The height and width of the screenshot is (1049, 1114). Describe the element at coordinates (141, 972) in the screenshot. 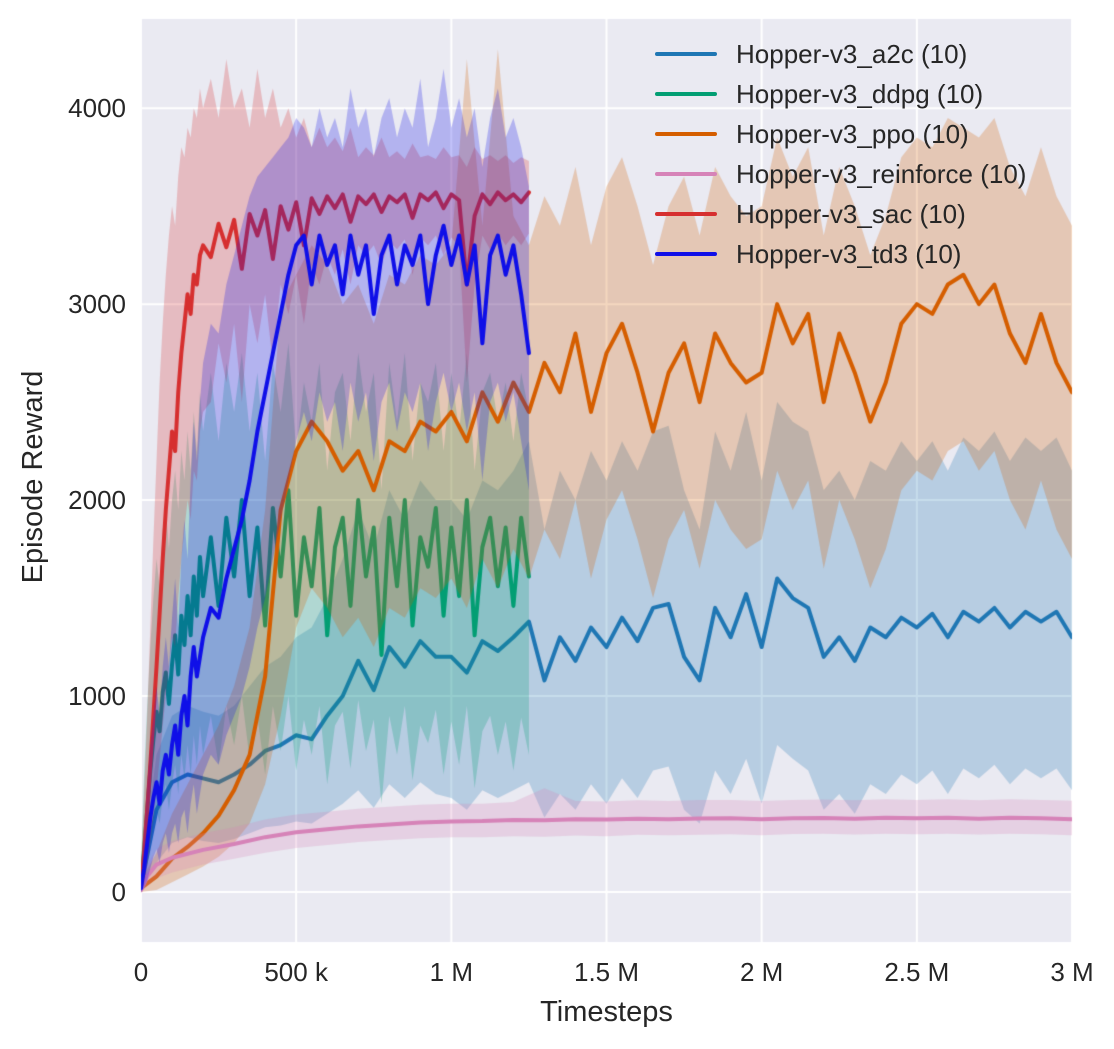

I see `x-tick-label: 0` at that location.